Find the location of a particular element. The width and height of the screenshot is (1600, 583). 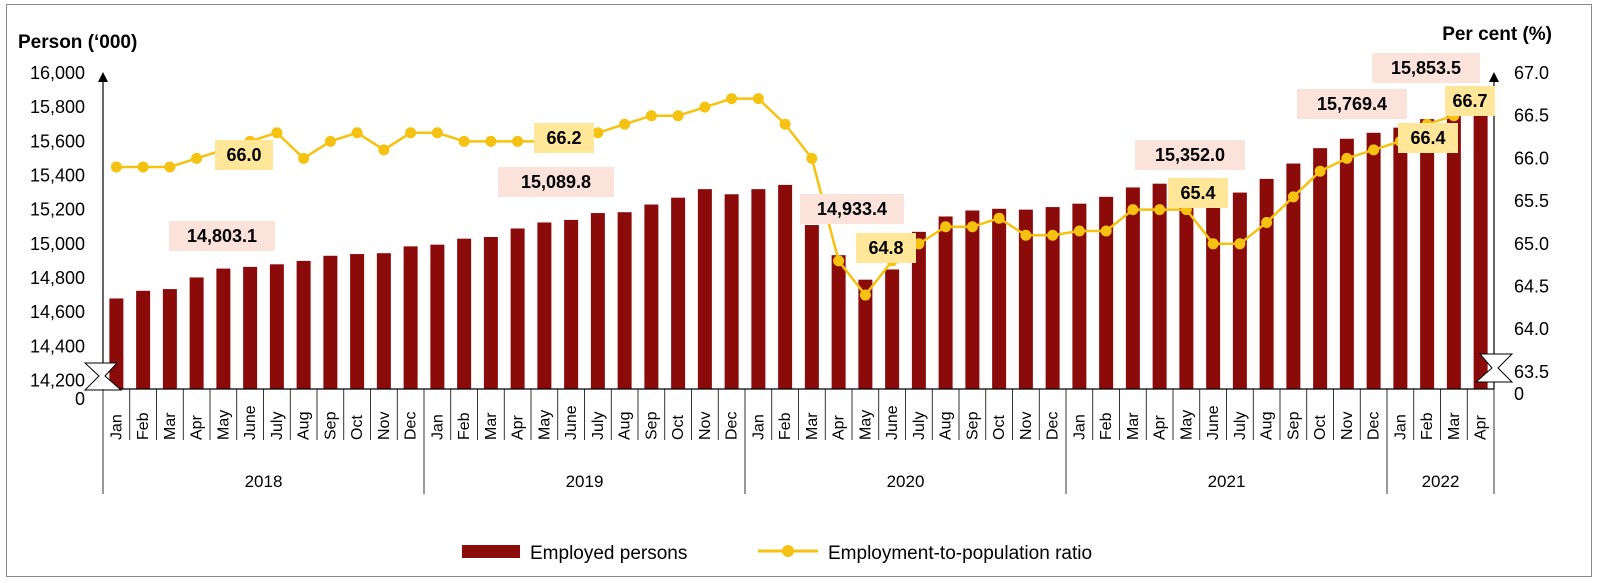

left-tick-label: 15,000 is located at coordinates (57, 244).